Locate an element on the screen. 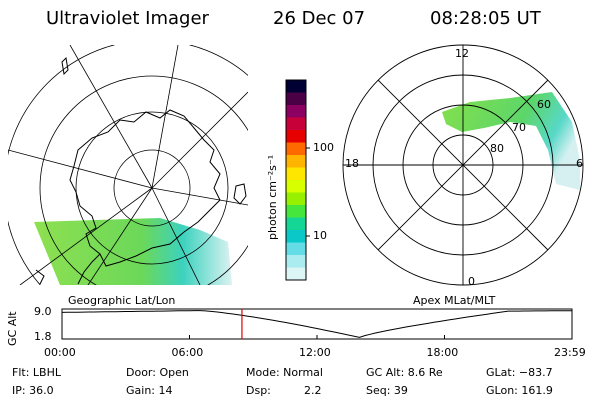  info-flt: Flt: LBHL is located at coordinates (36, 372).